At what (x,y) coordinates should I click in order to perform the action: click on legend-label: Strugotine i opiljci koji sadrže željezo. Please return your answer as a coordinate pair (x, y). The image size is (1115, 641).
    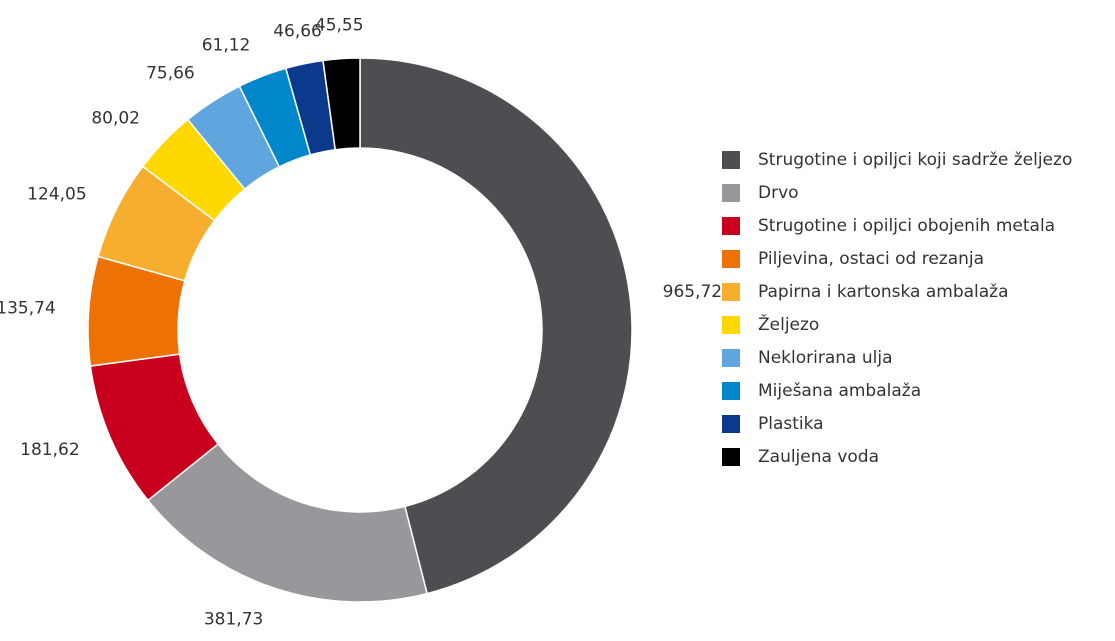
    Looking at the image, I should click on (915, 160).